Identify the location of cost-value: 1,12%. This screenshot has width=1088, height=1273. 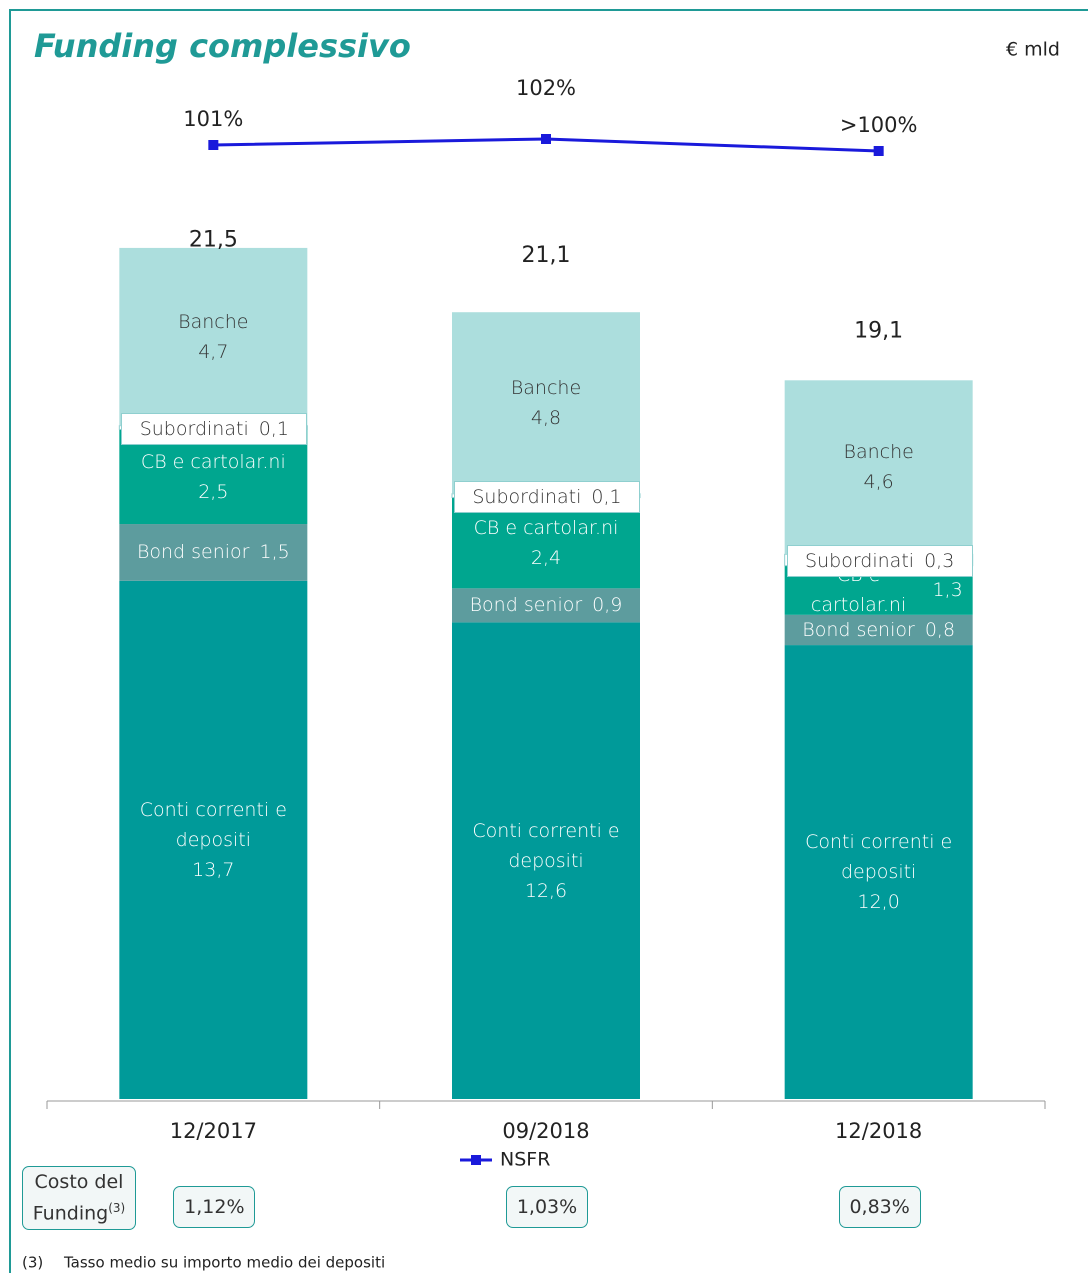
(214, 1207).